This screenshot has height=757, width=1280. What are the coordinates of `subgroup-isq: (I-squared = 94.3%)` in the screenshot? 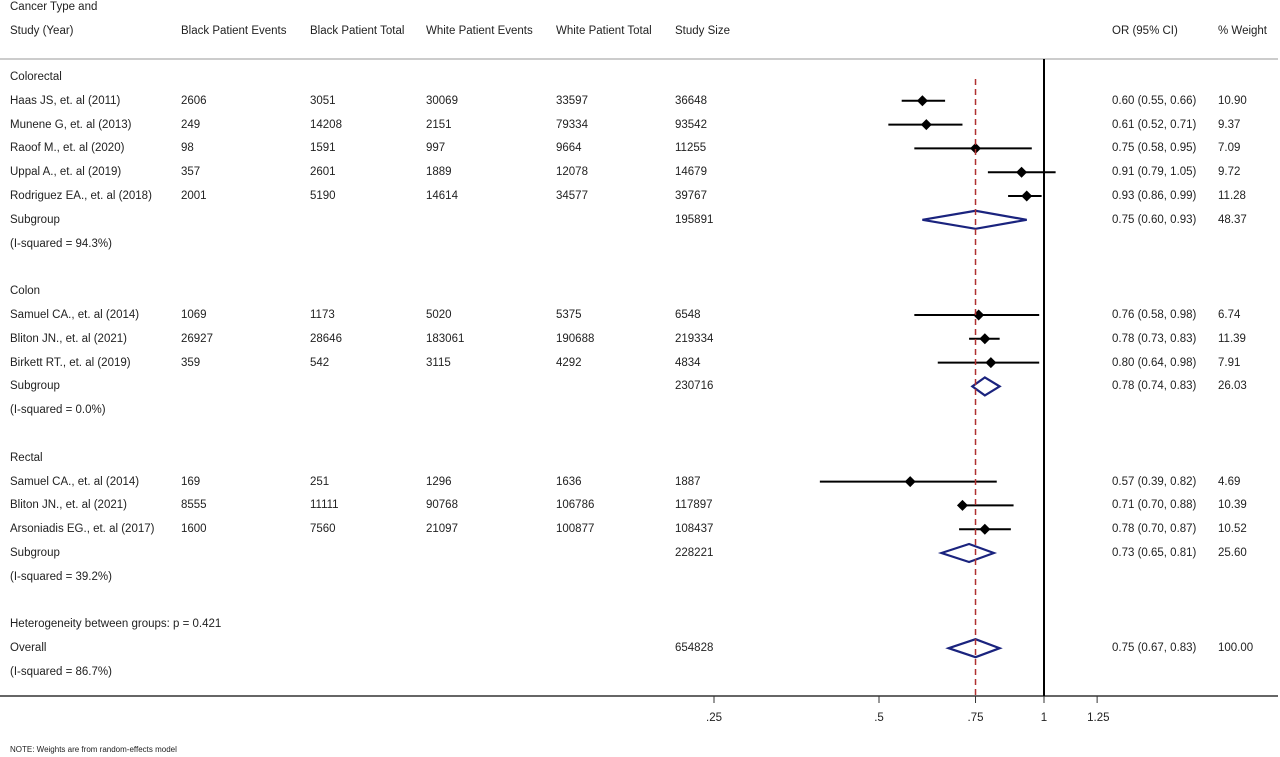 It's located at (61, 243).